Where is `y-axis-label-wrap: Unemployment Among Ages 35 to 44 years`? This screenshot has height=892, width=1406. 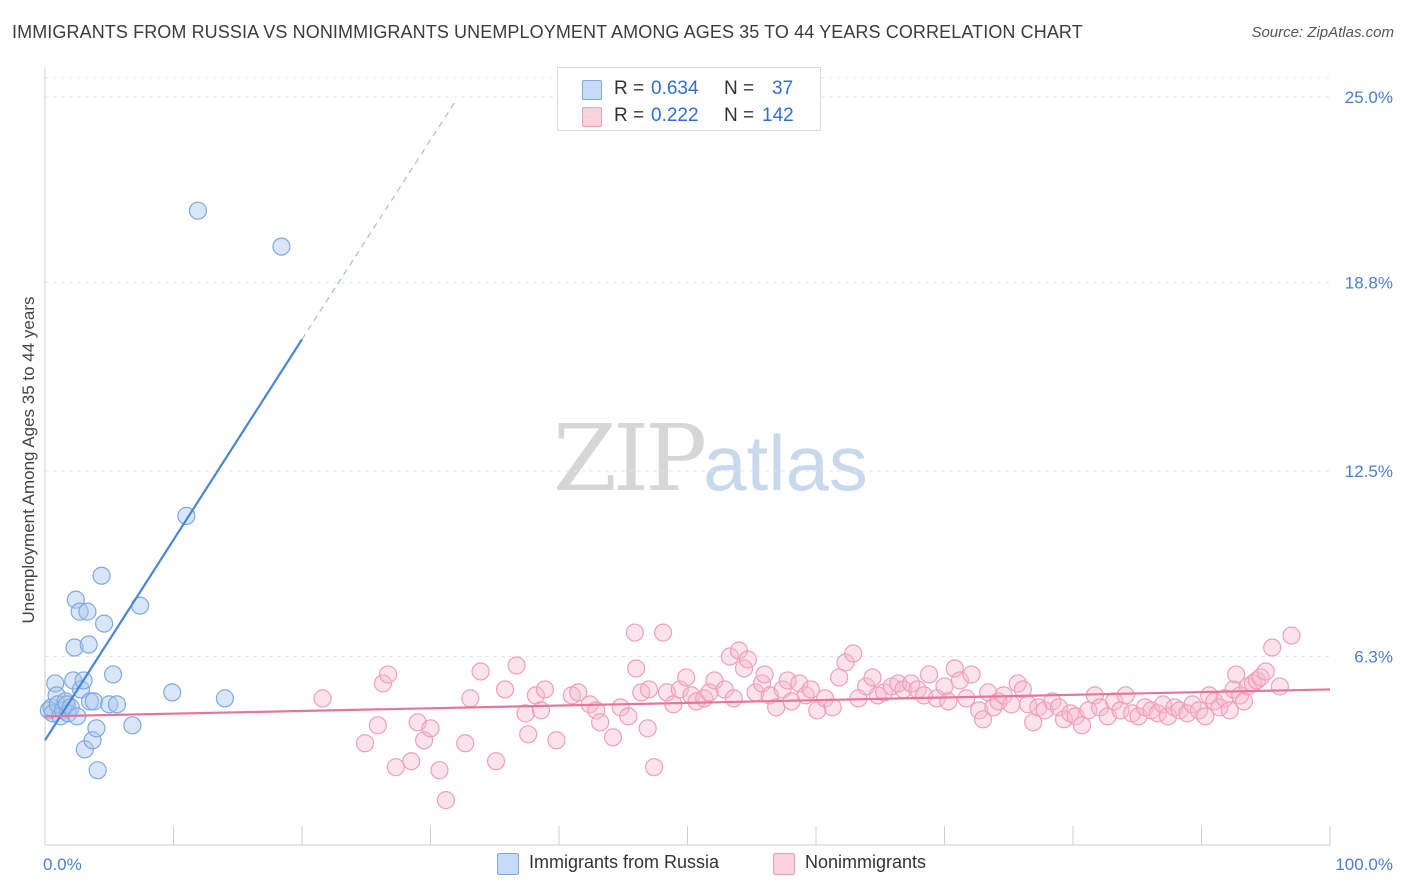 y-axis-label-wrap: Unemployment Among Ages 35 to 44 years is located at coordinates (29, 460).